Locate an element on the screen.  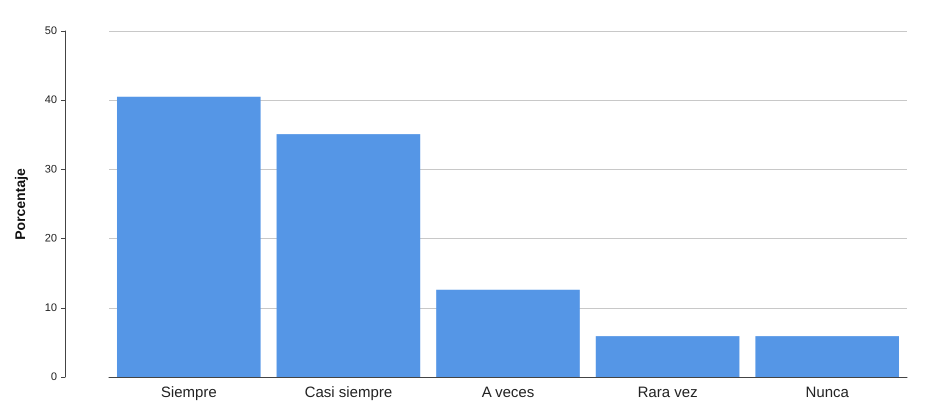
y-tick-label: 10 is located at coordinates (50, 308).